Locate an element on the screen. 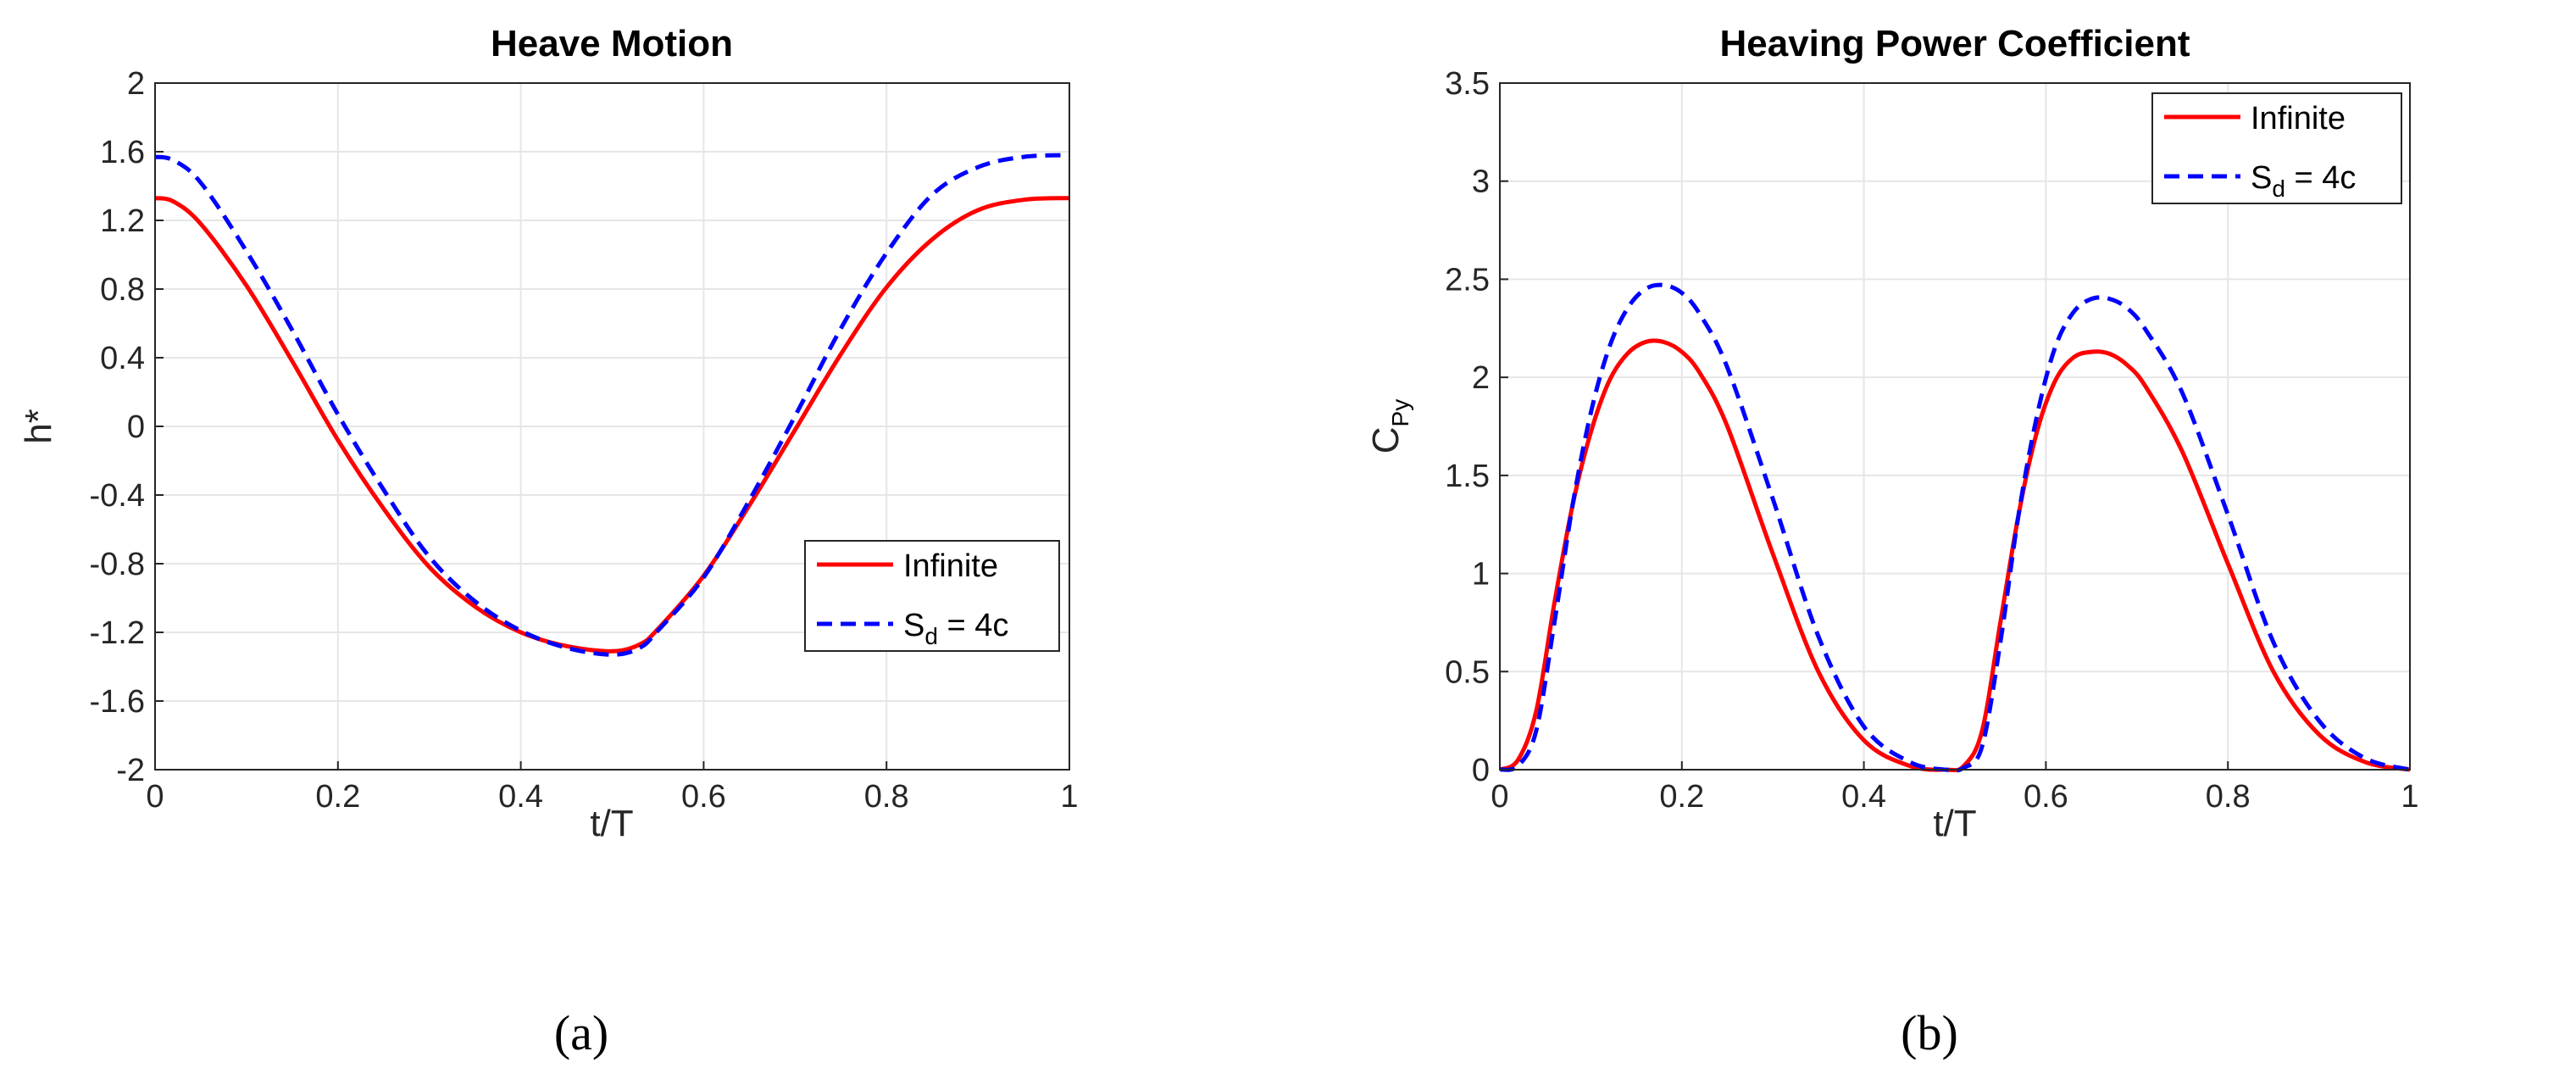  y-tick-label: -1.2 is located at coordinates (117, 633).